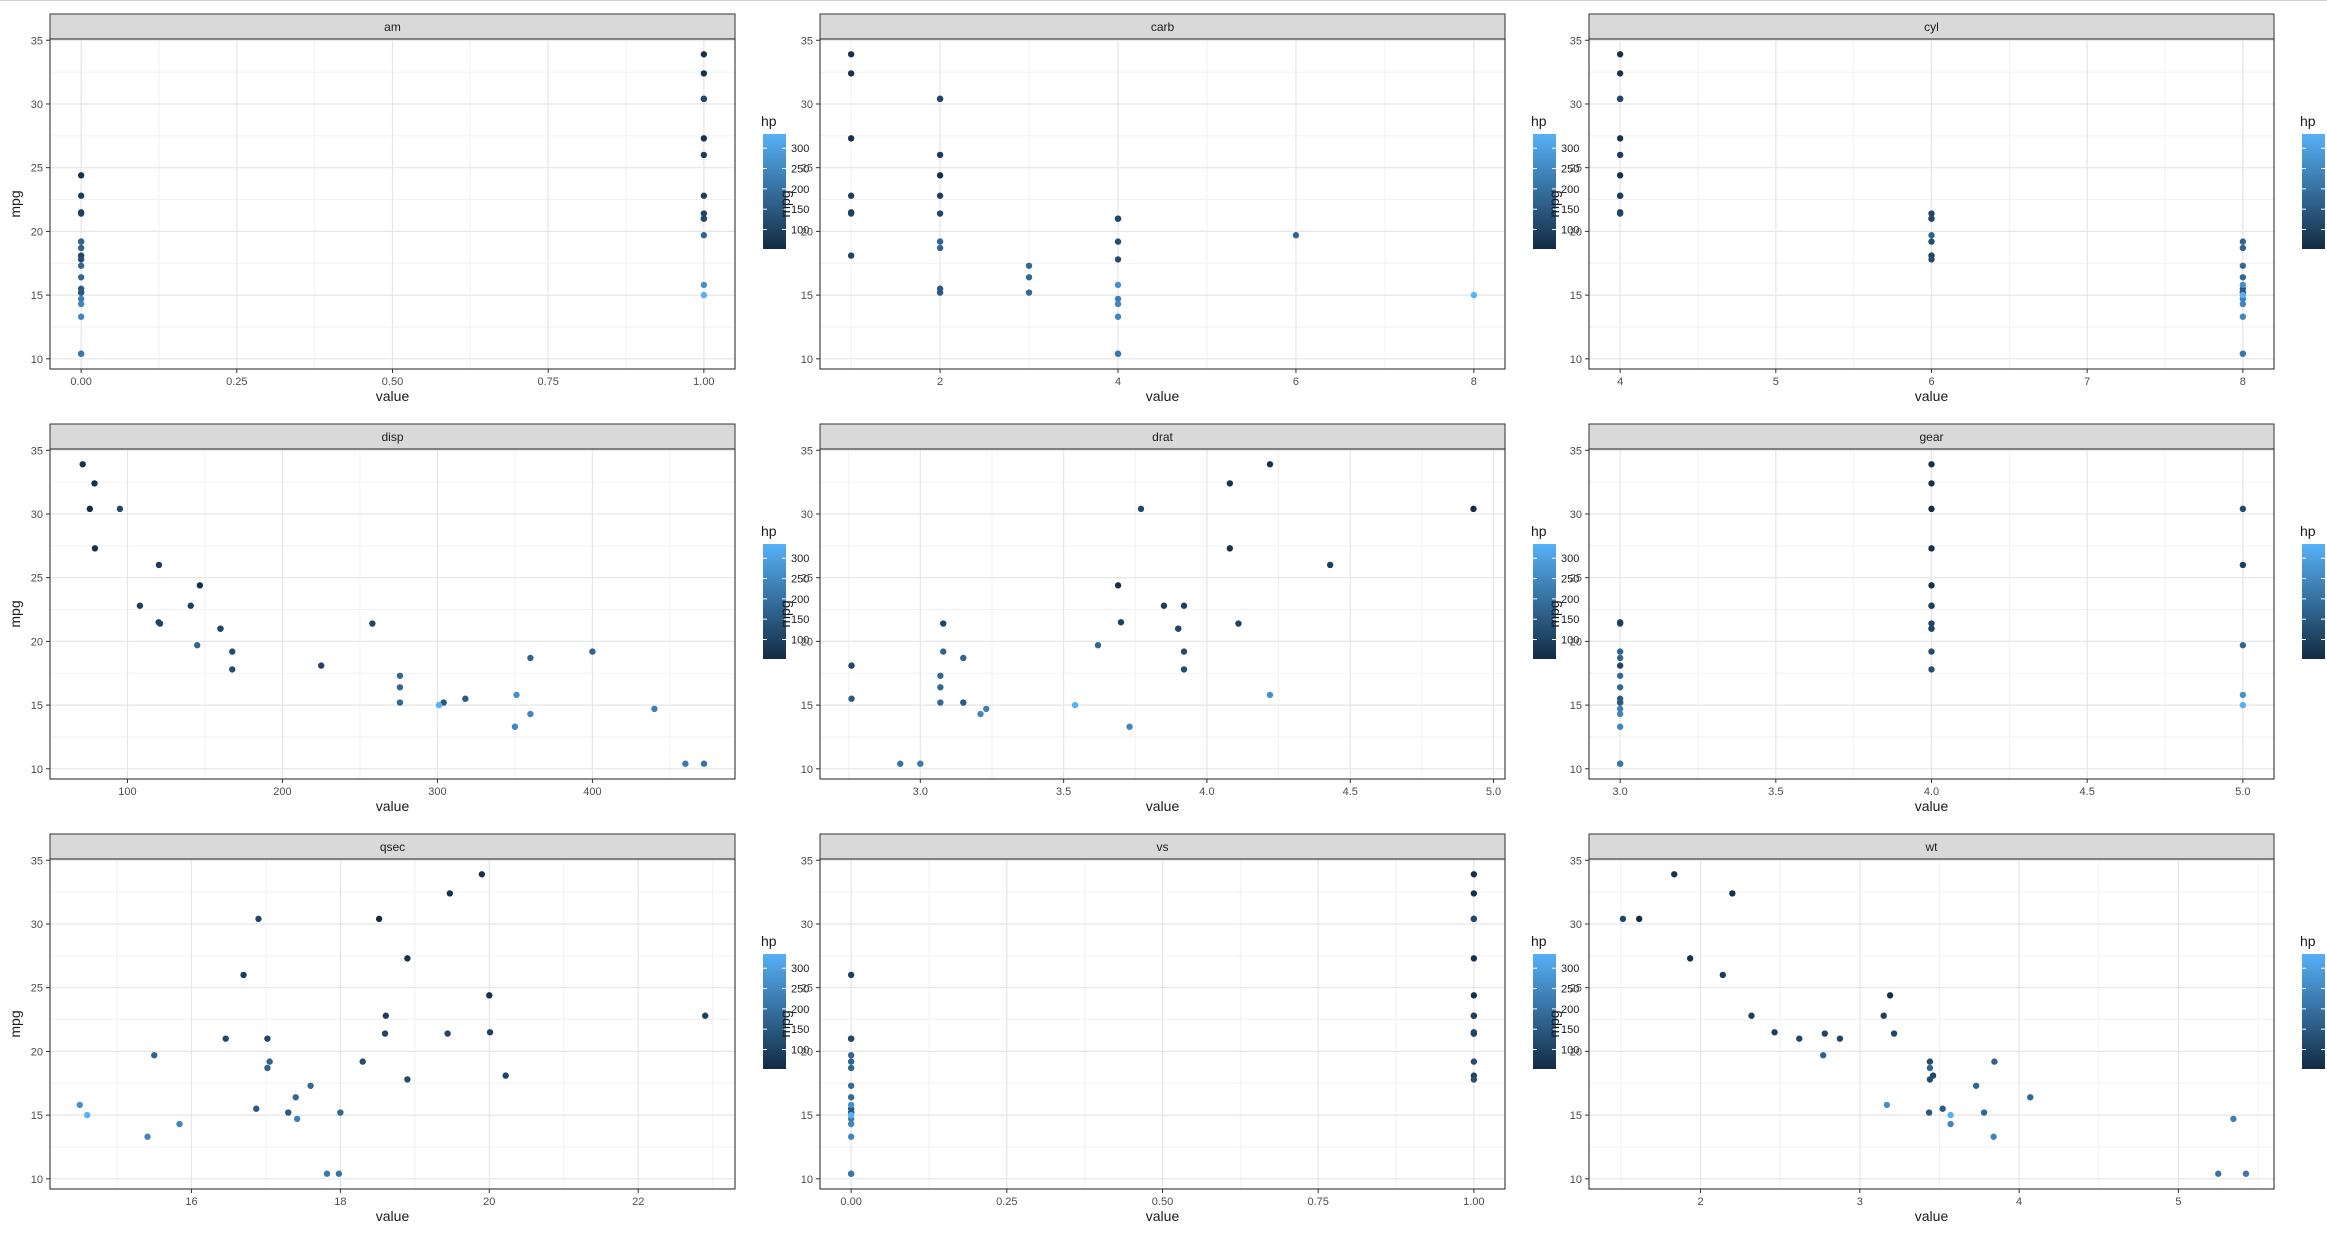  I want to click on x-tick-label: 1.00, so click(1473, 1202).